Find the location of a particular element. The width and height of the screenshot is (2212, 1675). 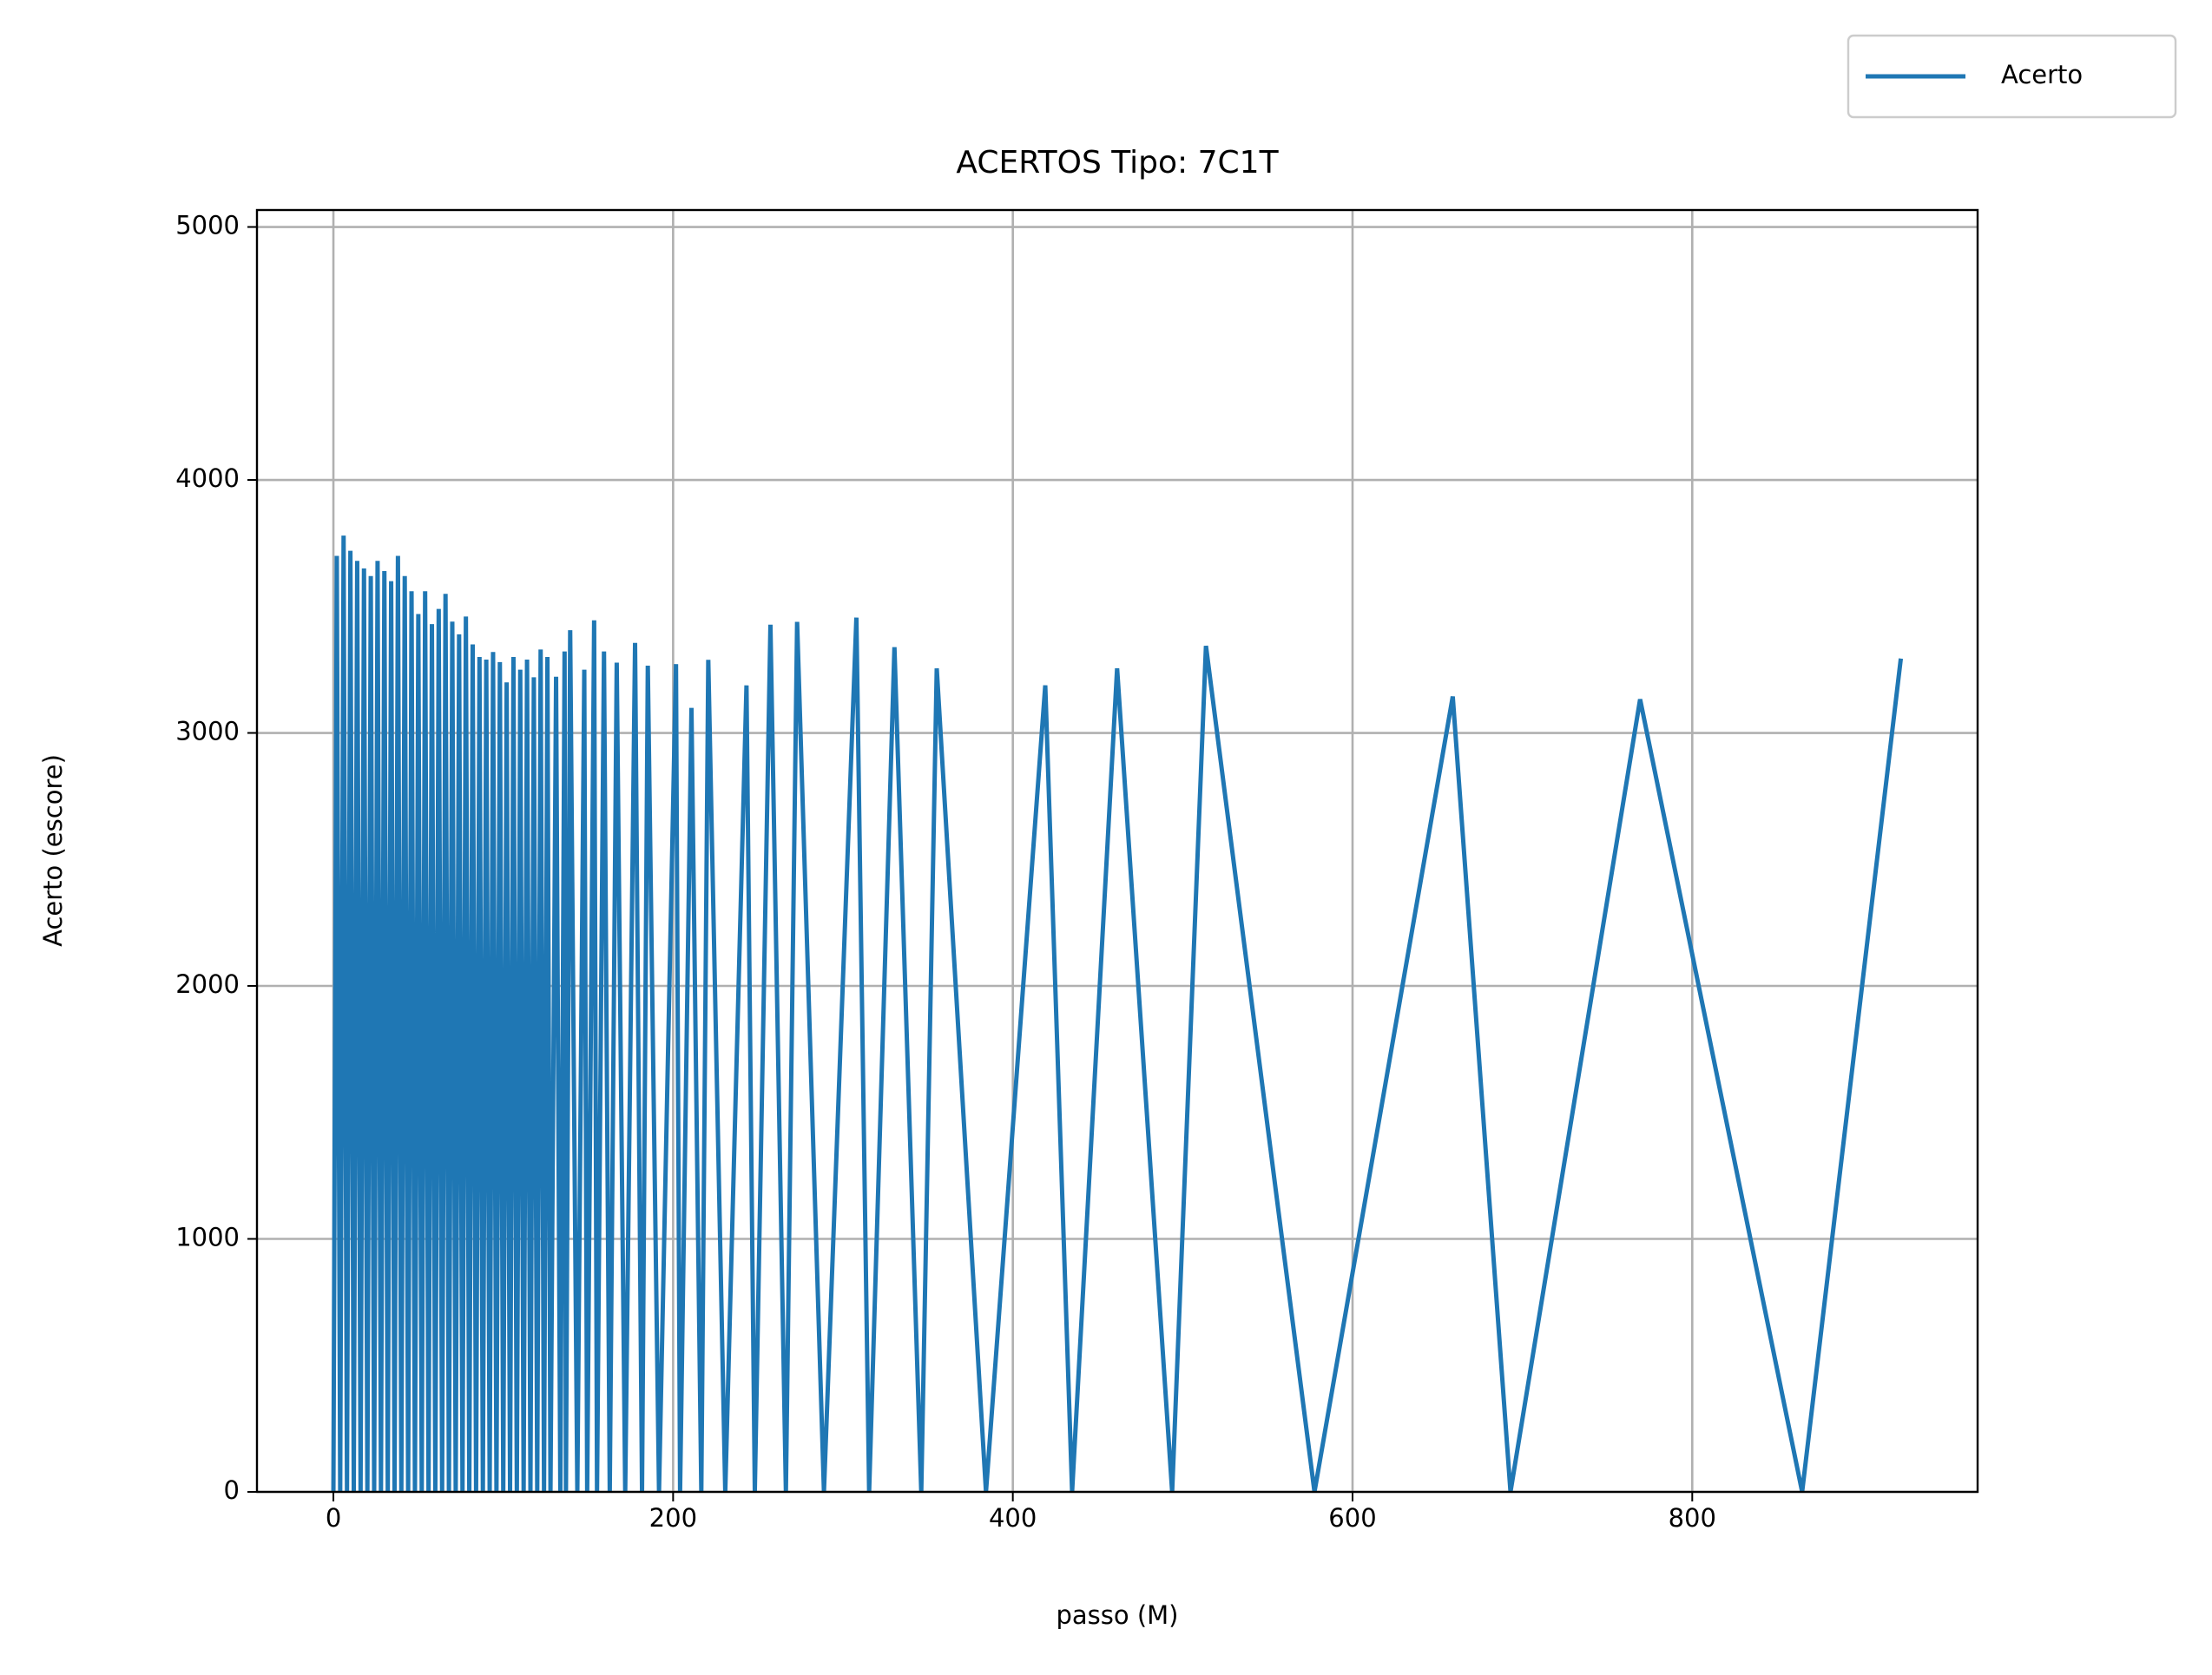

x-tick-label: 0 is located at coordinates (333, 1518).